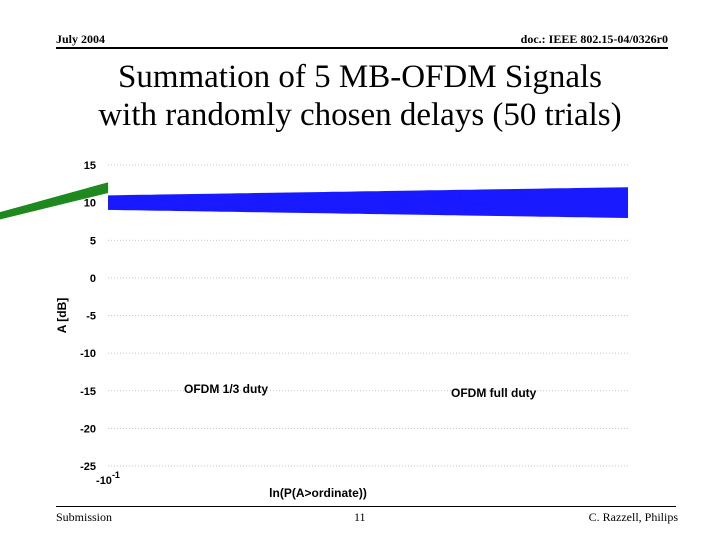  I want to click on y-tick-label: -10, so click(88, 354).